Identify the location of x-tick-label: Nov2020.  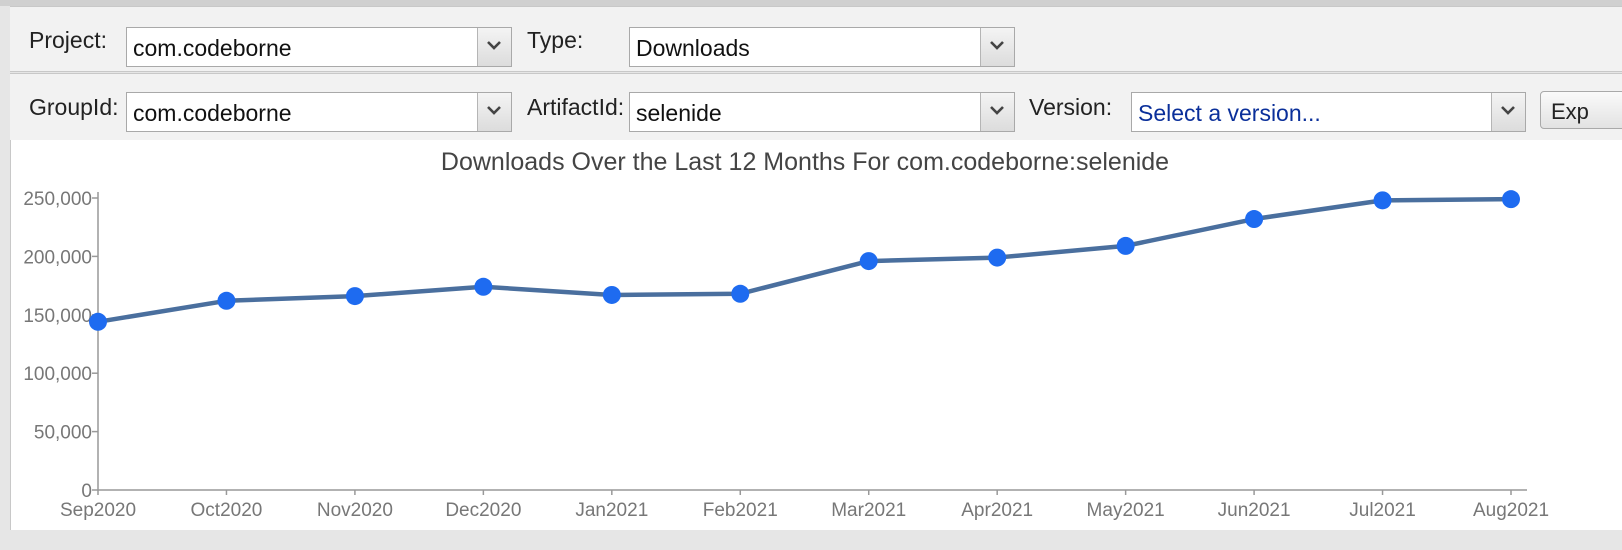
(355, 510).